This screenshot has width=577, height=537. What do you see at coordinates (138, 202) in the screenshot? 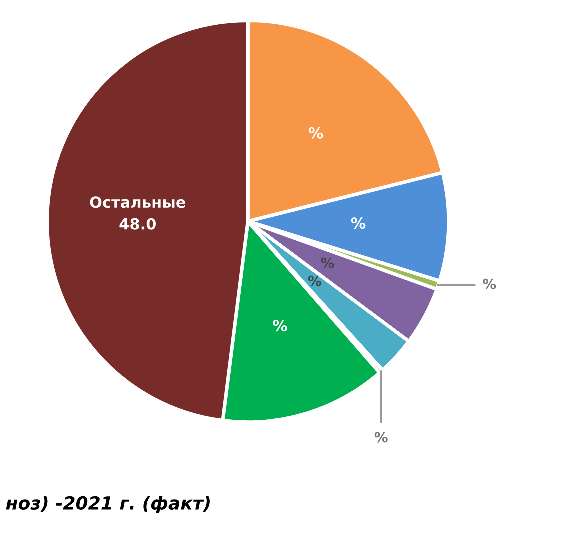
I see `slice-label: Остальные` at bounding box center [138, 202].